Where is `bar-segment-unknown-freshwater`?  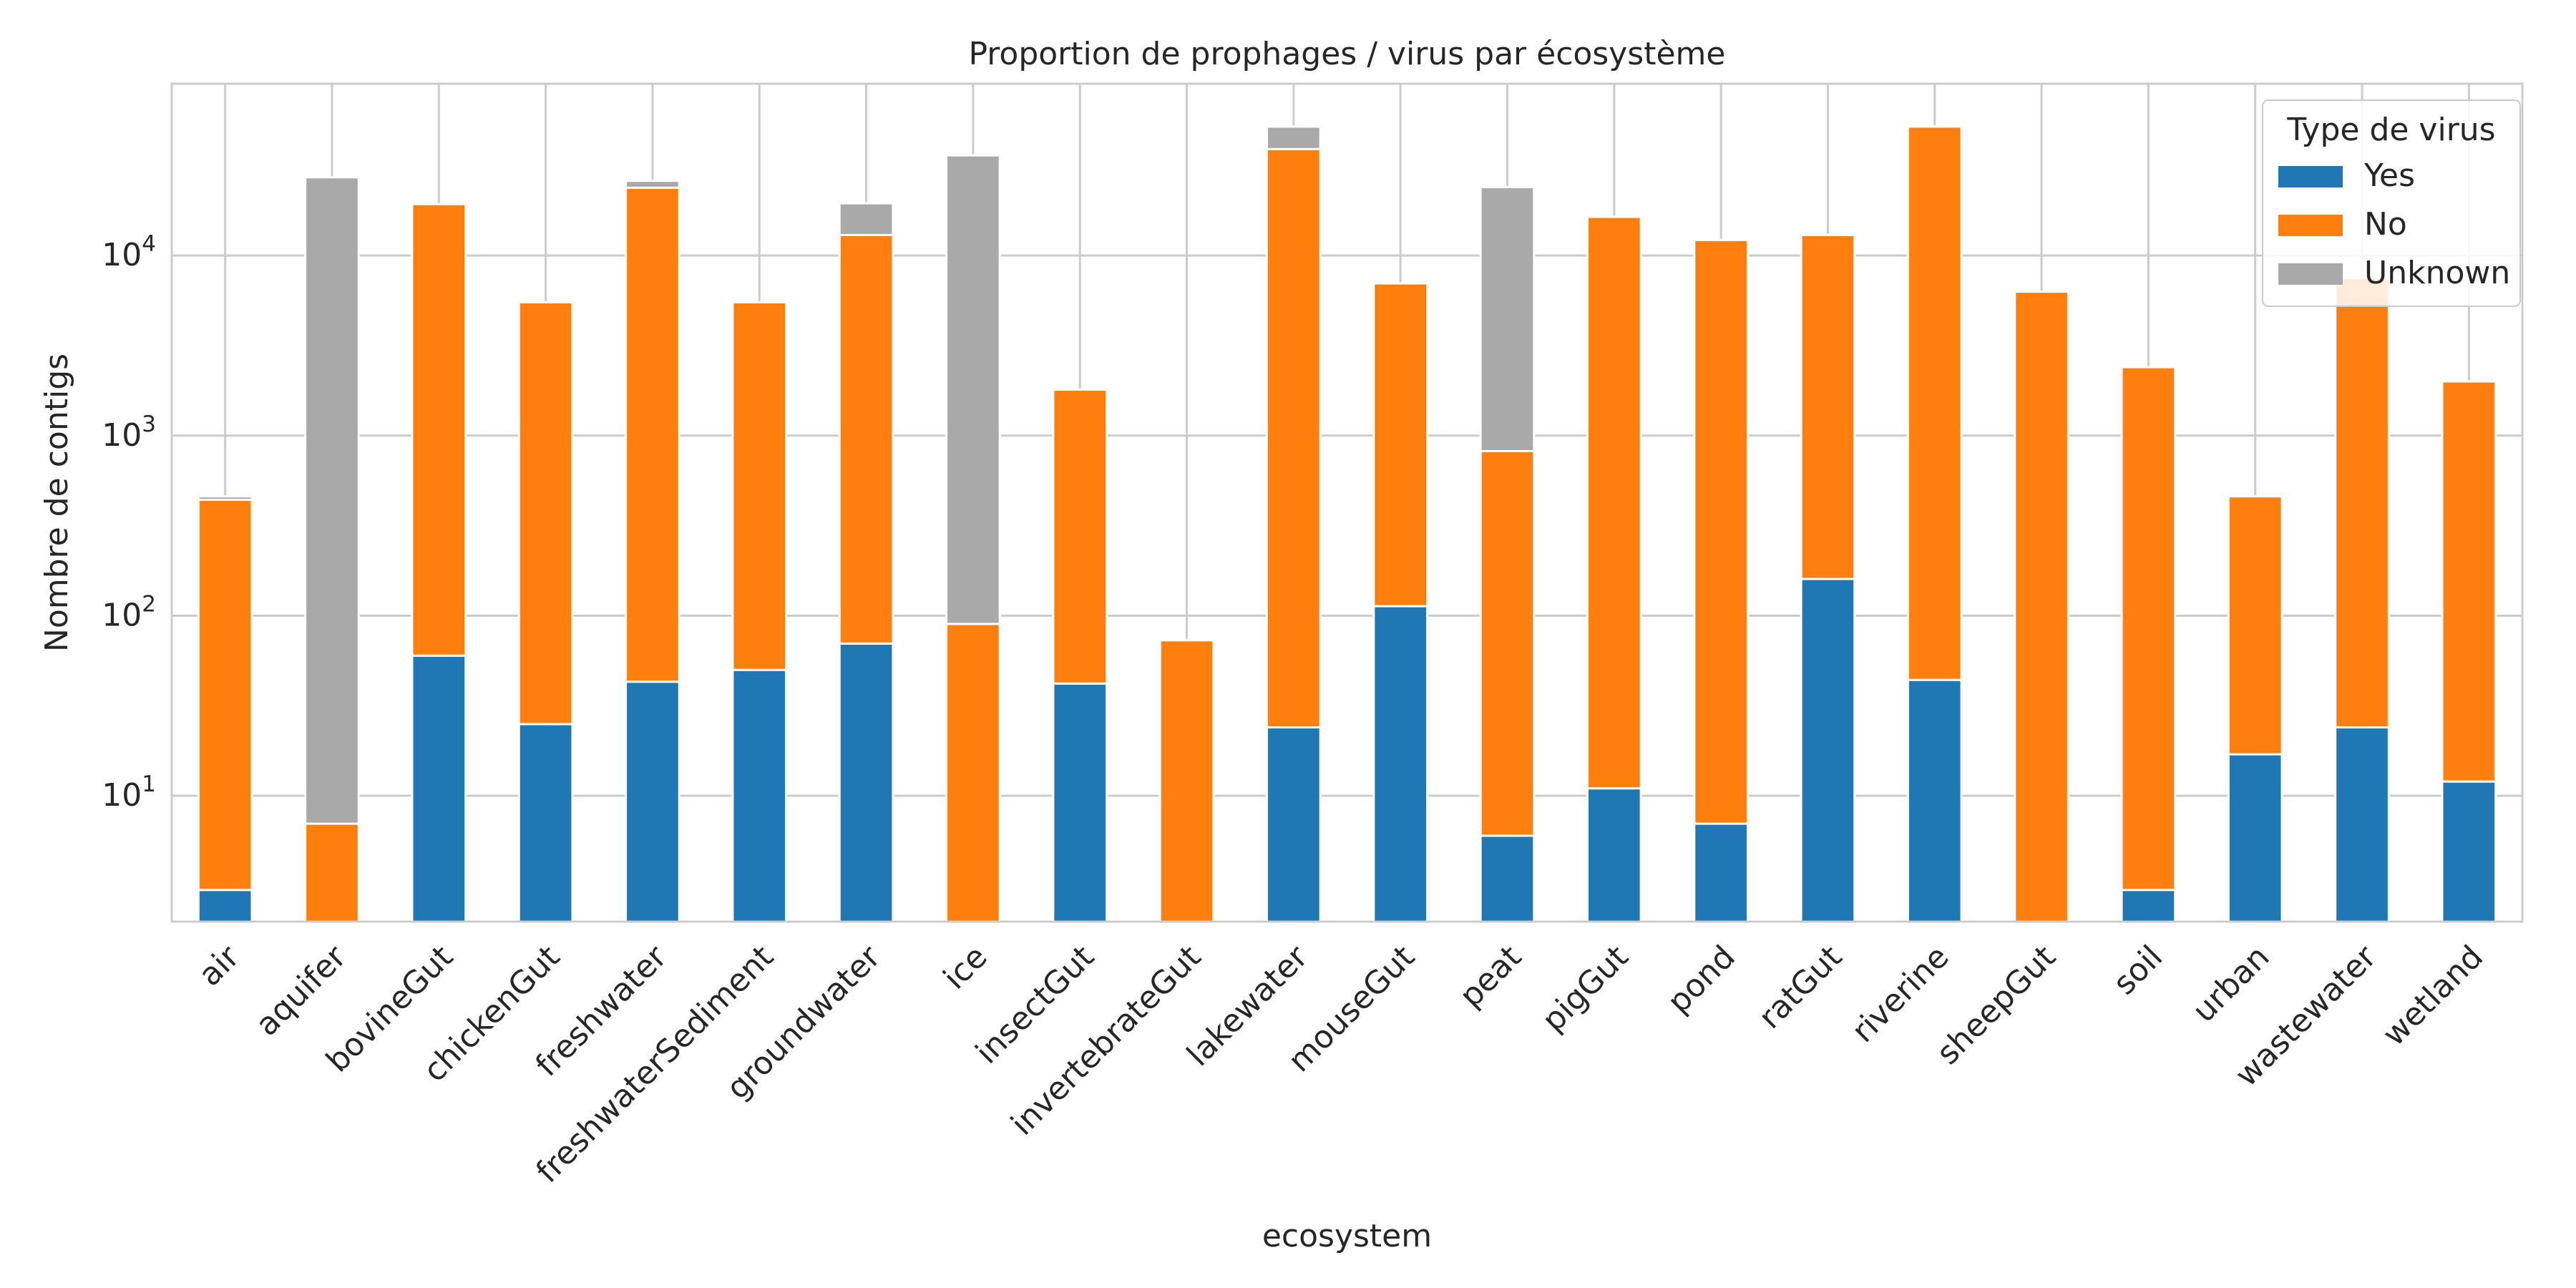
bar-segment-unknown-freshwater is located at coordinates (652, 184).